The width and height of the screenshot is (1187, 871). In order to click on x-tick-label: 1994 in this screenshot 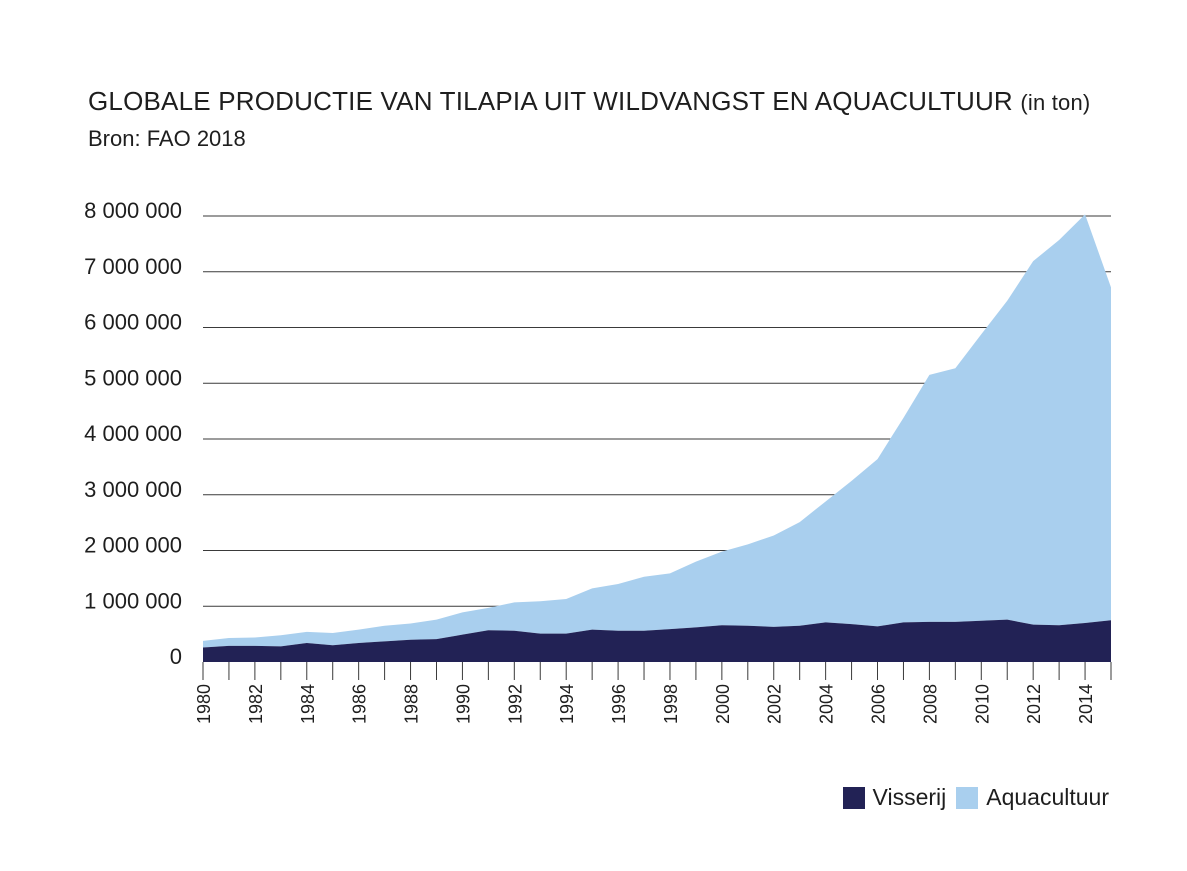, I will do `click(567, 704)`.